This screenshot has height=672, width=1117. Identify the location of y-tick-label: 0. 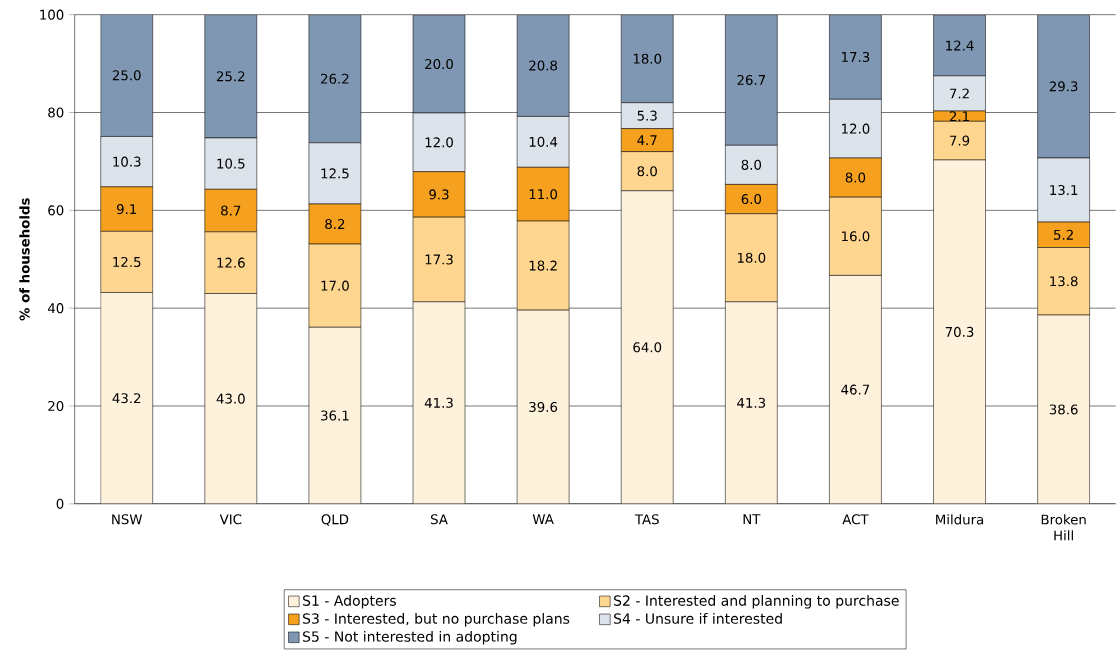
(60, 503).